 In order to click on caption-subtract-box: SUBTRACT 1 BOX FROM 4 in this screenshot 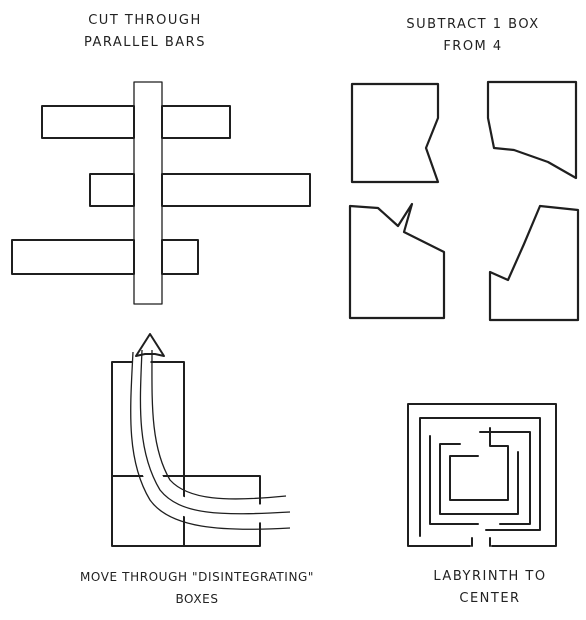, I will do `click(473, 36)`.